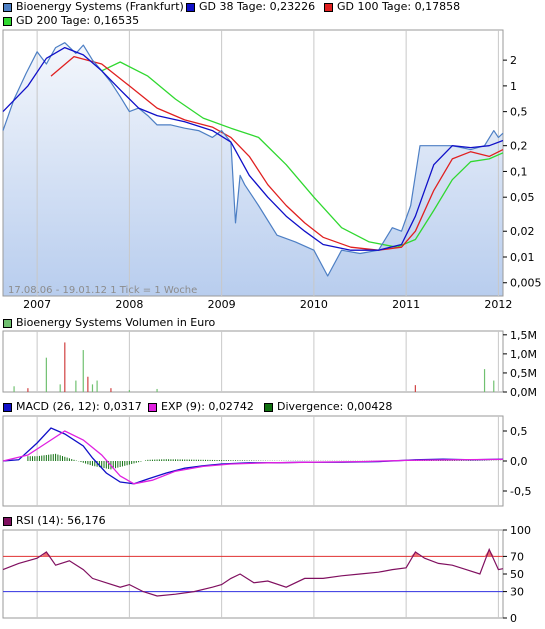 The height and width of the screenshot is (629, 545). I want to click on volume-ytick-label-3: 0,0M, so click(523, 392).